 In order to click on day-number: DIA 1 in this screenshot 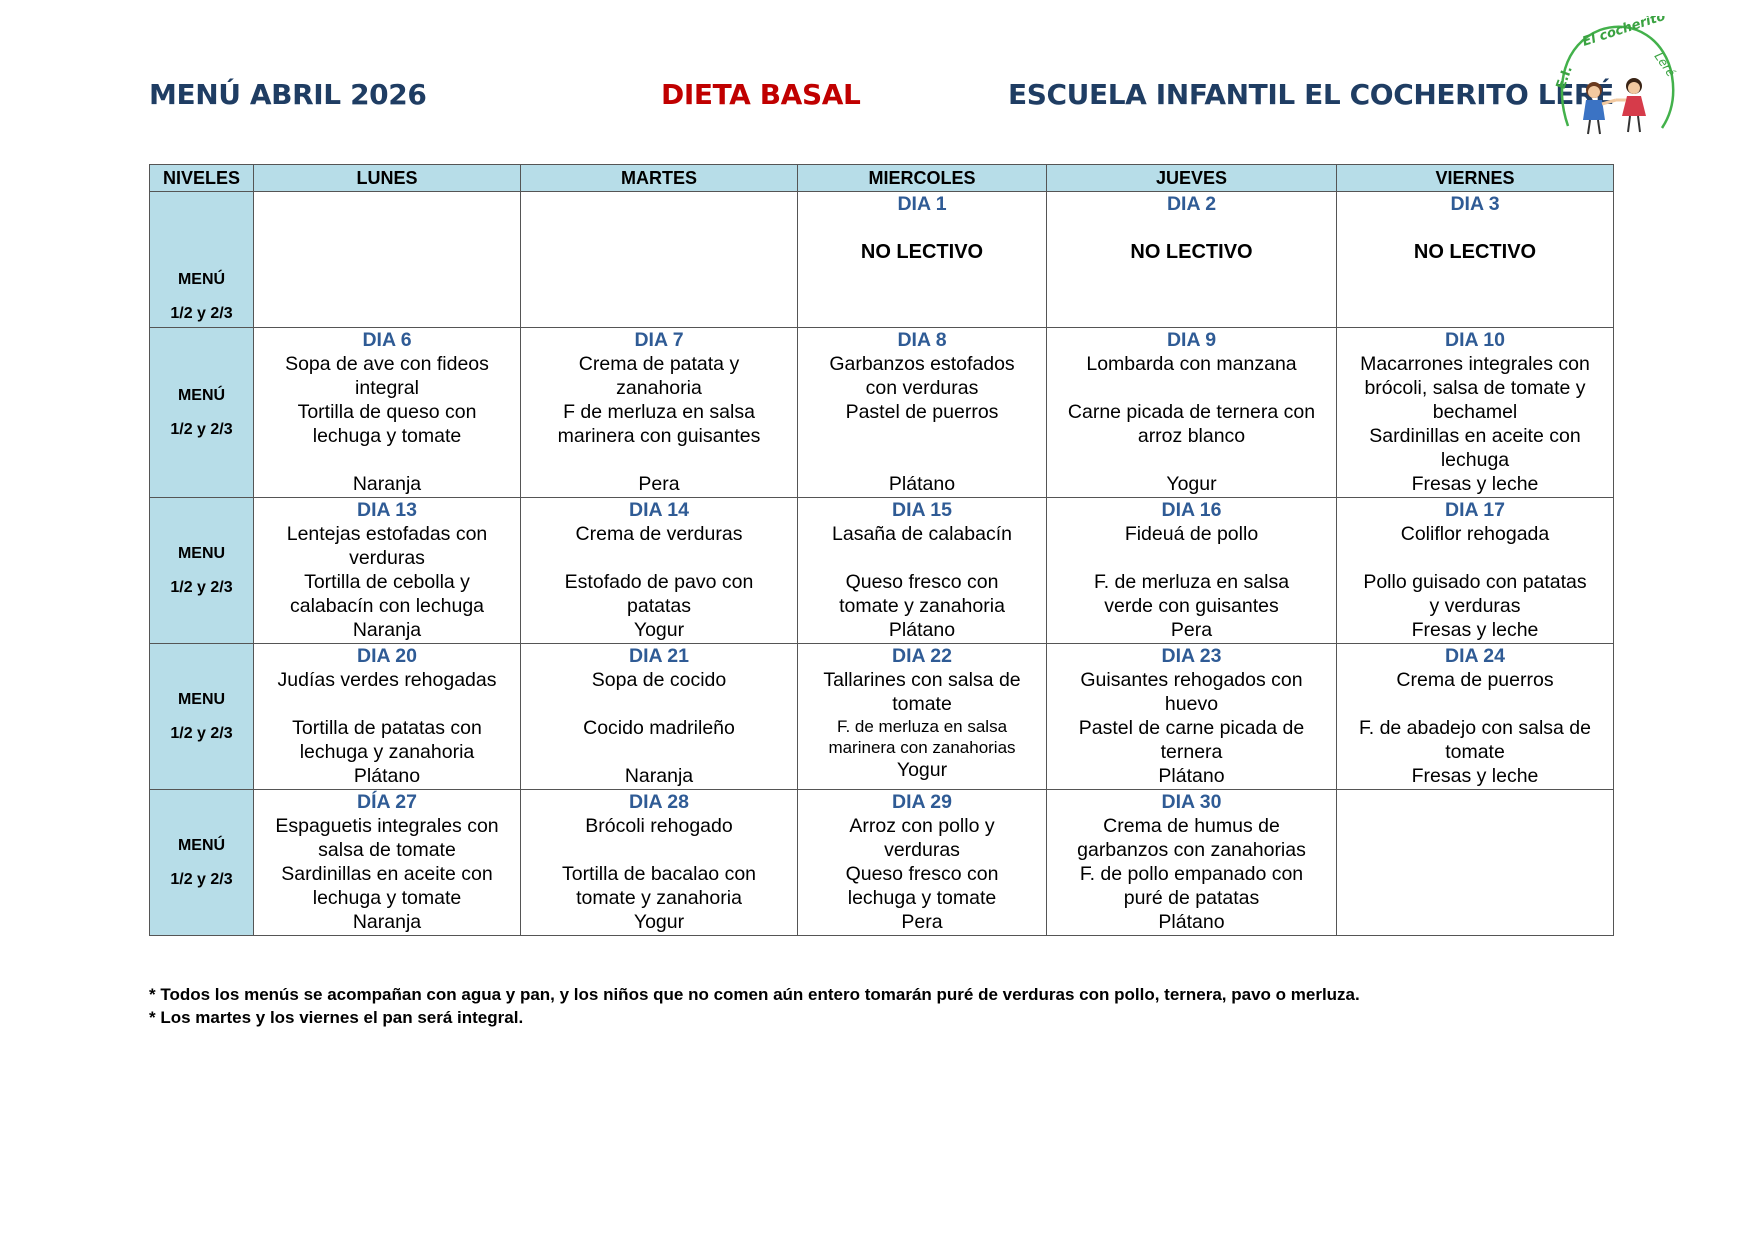, I will do `click(922, 204)`.